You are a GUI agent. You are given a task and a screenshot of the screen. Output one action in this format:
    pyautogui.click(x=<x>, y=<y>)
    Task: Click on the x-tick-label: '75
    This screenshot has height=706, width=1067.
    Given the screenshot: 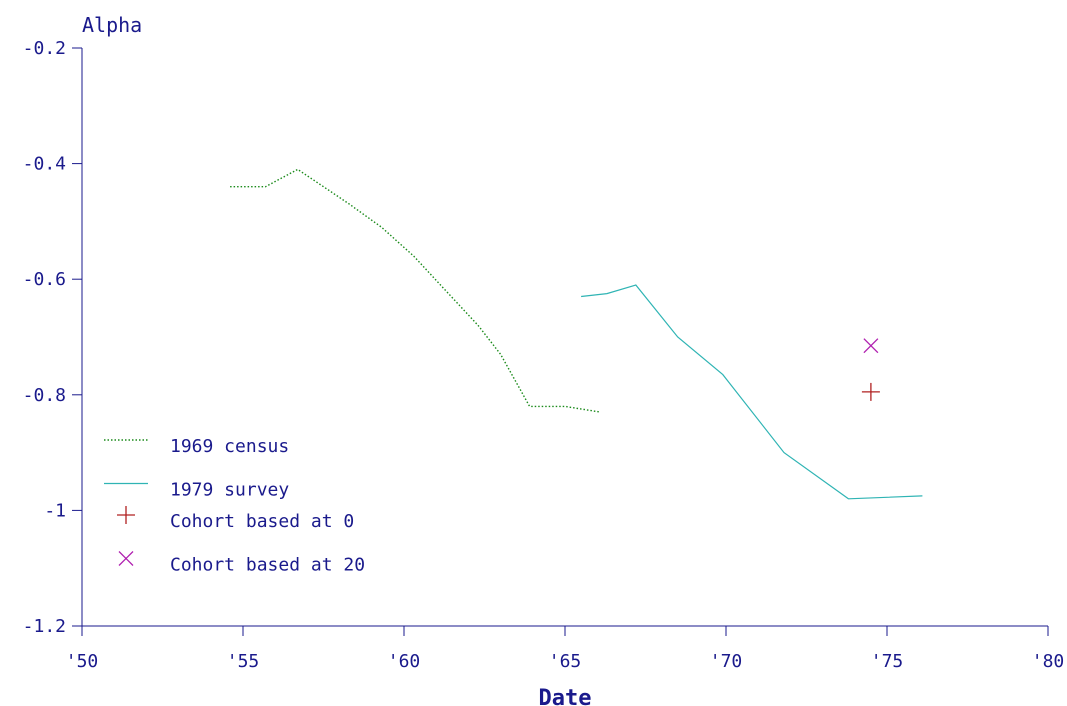 What is the action you would take?
    pyautogui.click(x=887, y=661)
    